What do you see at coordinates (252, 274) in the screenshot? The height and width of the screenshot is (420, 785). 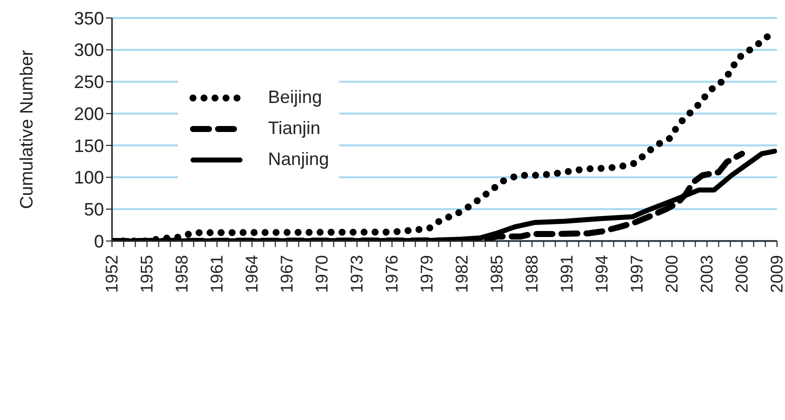 I see `x-tick-label: 1964` at bounding box center [252, 274].